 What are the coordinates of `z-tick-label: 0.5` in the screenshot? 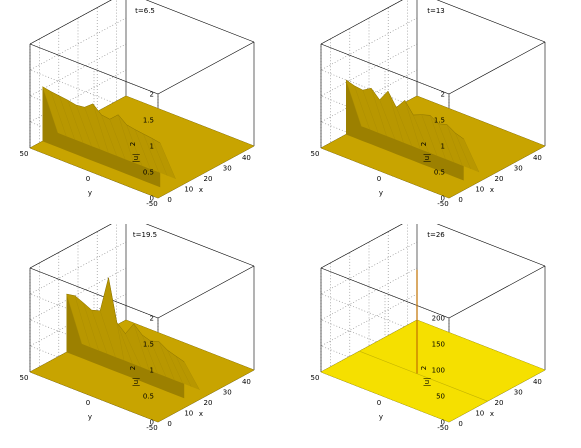 It's located at (148, 397).